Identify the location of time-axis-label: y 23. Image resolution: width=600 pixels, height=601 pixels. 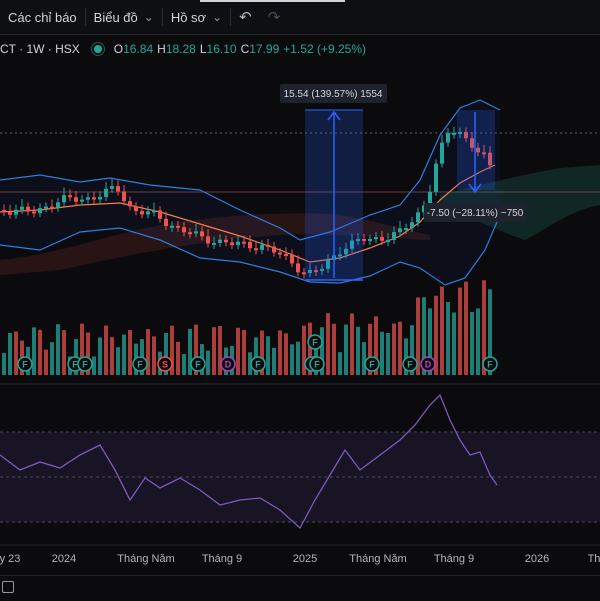
(10, 559).